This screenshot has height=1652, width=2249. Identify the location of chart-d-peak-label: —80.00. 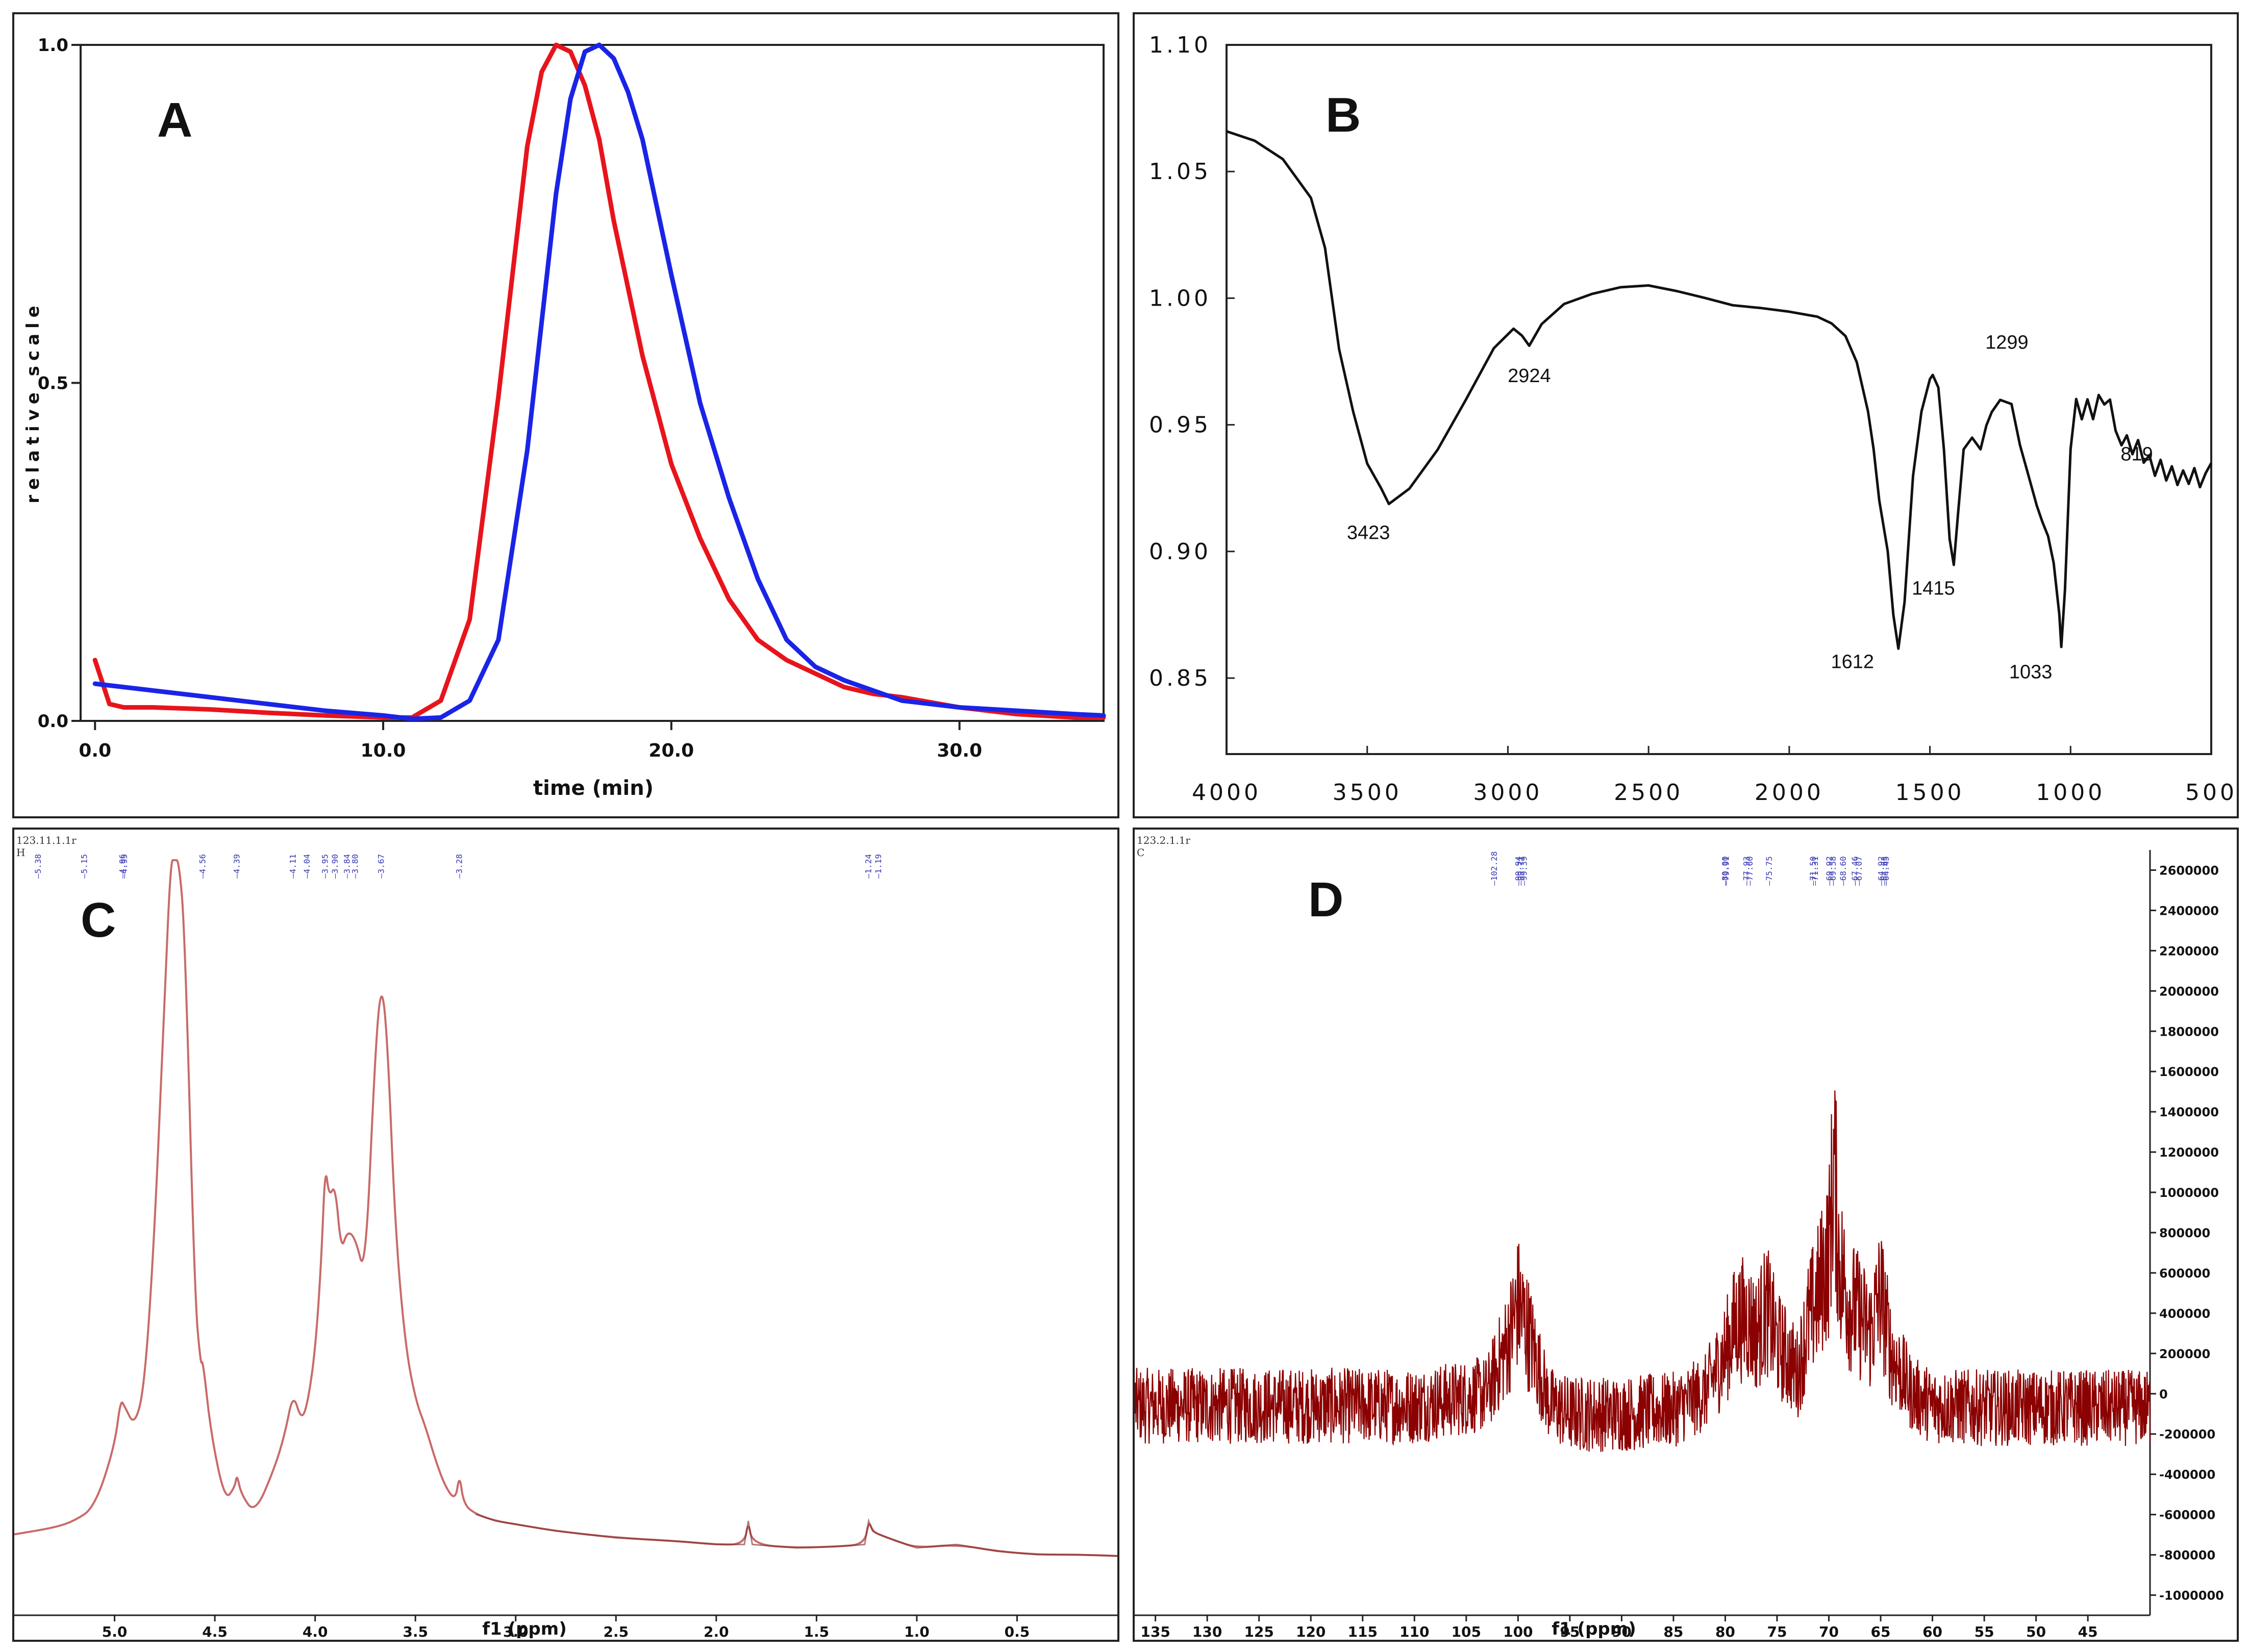
(1725, 871).